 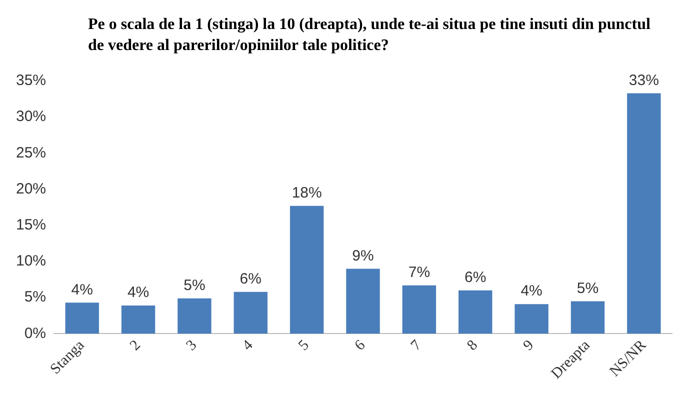 I want to click on data-label: 9%, so click(x=363, y=255).